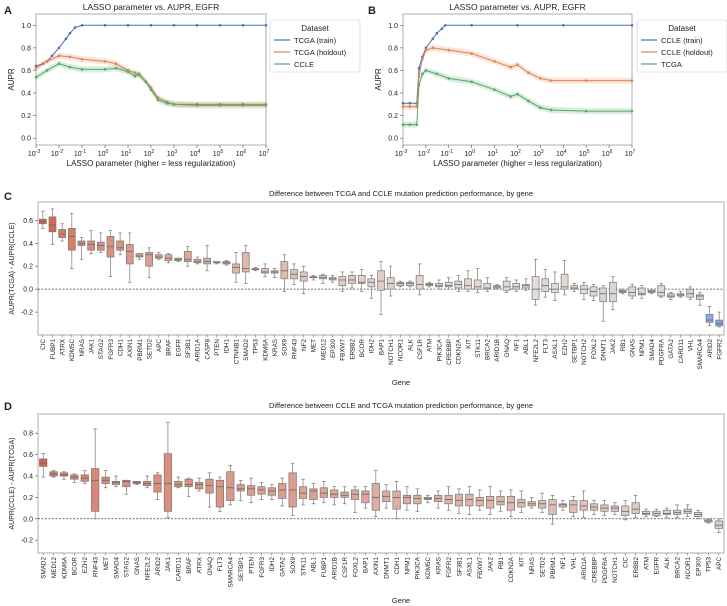  I want to click on gene-box-pdgfra, so click(661, 290).